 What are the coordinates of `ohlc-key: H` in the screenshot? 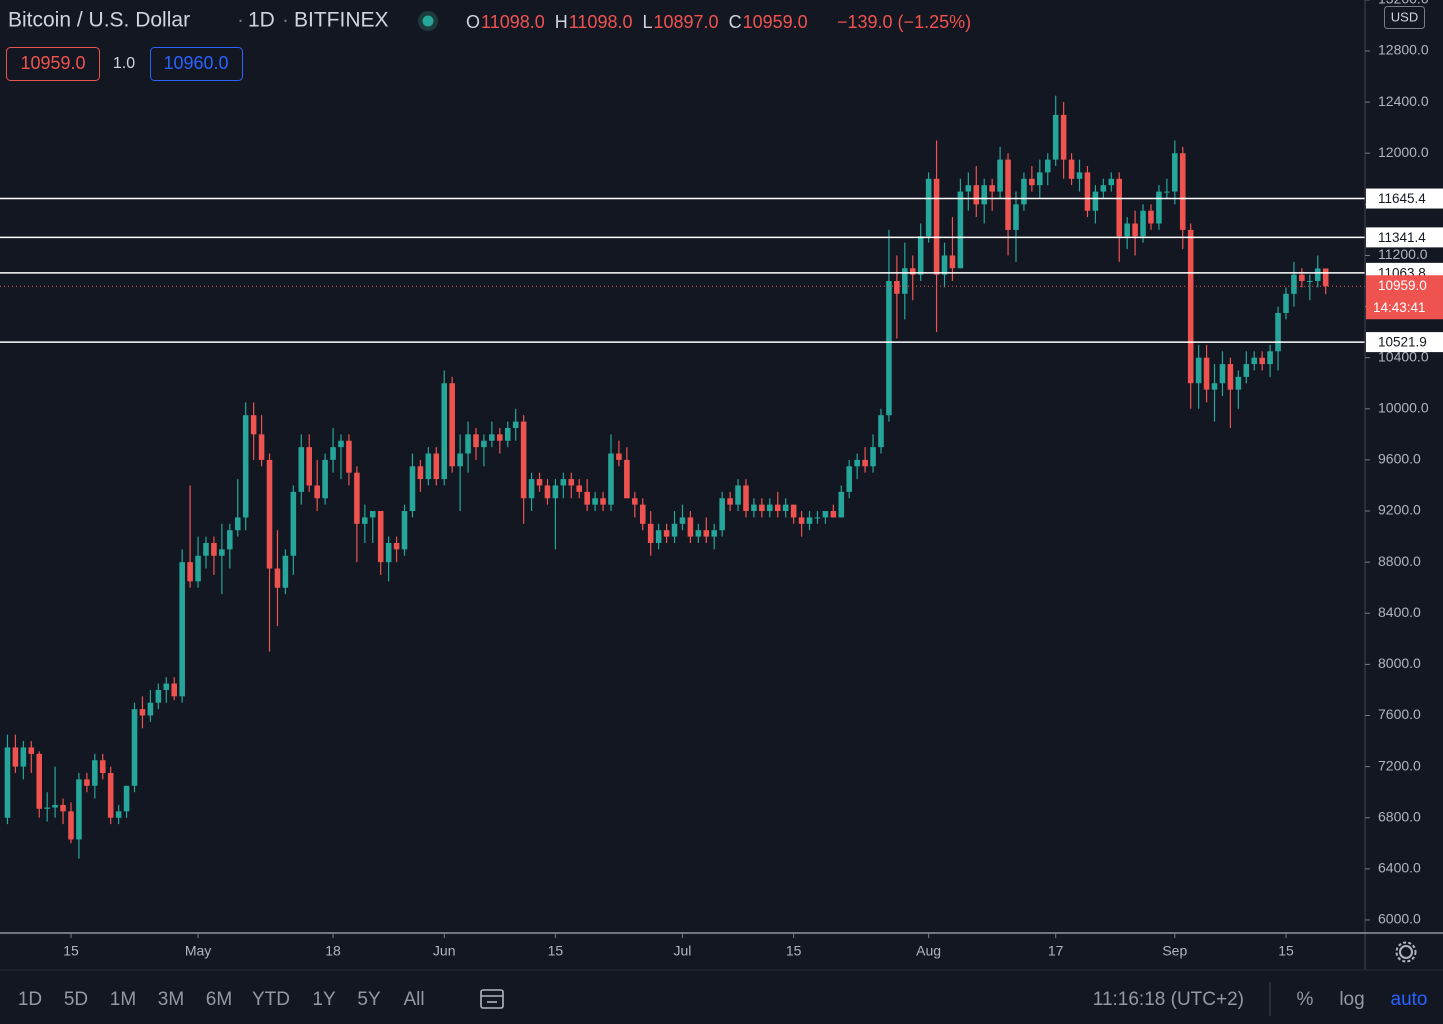 It's located at (561, 22).